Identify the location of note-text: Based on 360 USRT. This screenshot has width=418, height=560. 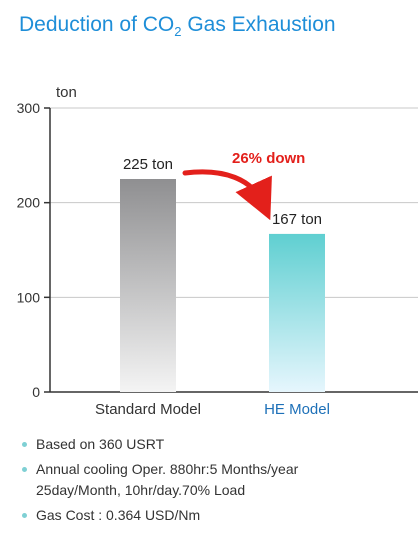
(100, 444).